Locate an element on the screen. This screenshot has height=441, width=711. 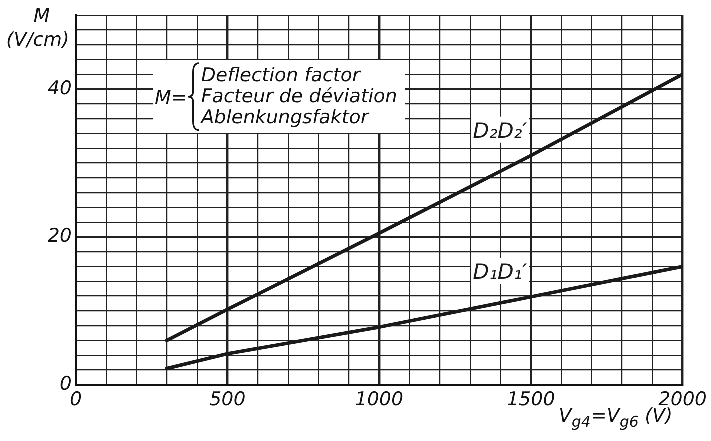
y-axis-title: M (V/cm) is located at coordinates (38, 28).